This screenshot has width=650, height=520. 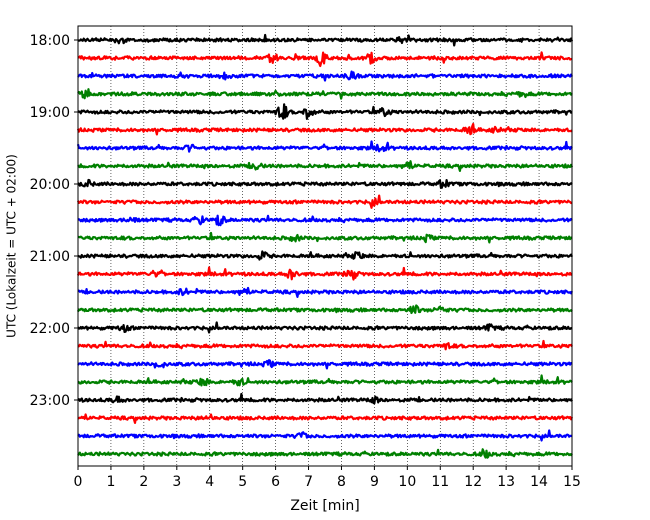 I want to click on y-tick-label-2100: 21:00, so click(x=50, y=257).